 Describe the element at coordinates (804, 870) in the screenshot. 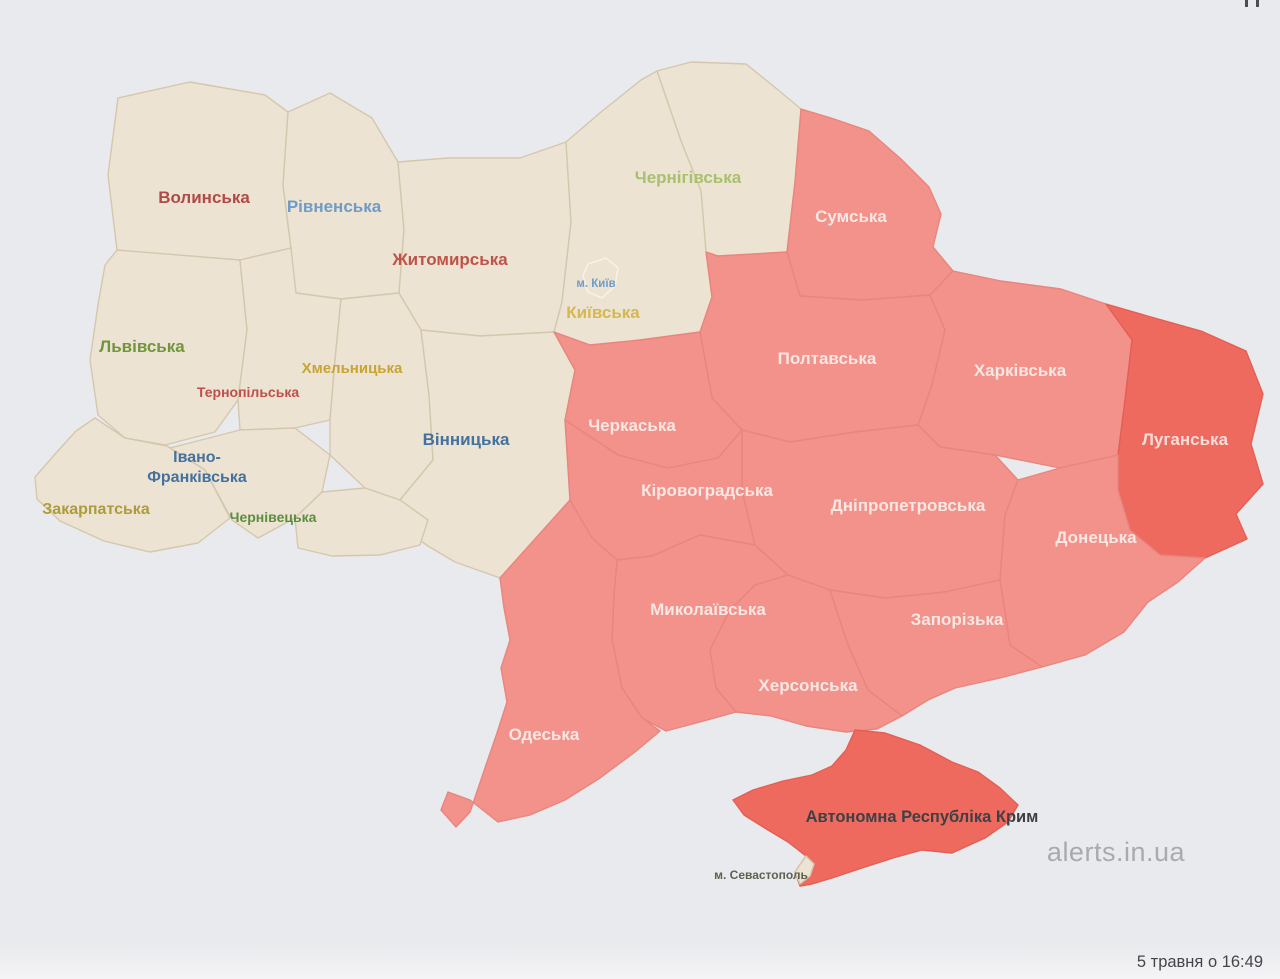

I see `region-sevastopol` at that location.